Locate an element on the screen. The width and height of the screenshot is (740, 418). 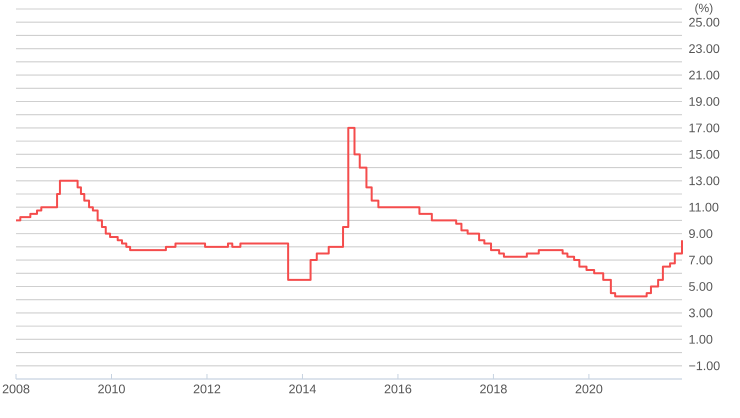
y-axis-title: (%) is located at coordinates (703, 9).